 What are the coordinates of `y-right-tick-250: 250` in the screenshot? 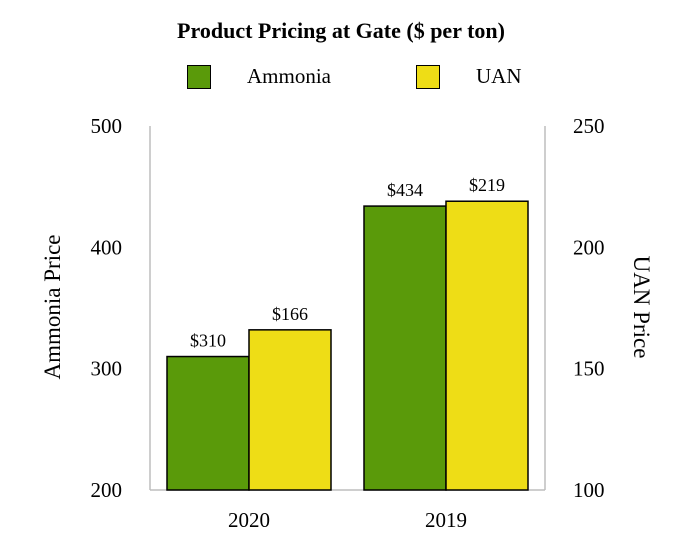 It's located at (589, 126).